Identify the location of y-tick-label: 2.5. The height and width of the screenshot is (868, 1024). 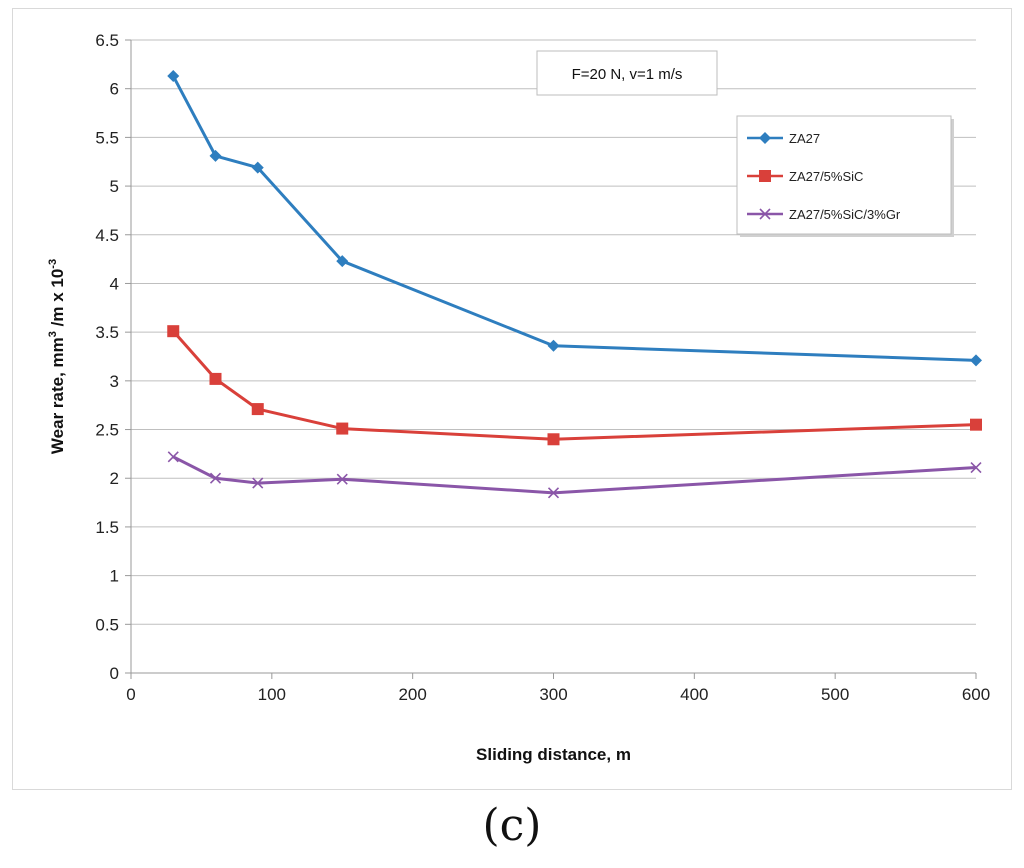
(107, 430).